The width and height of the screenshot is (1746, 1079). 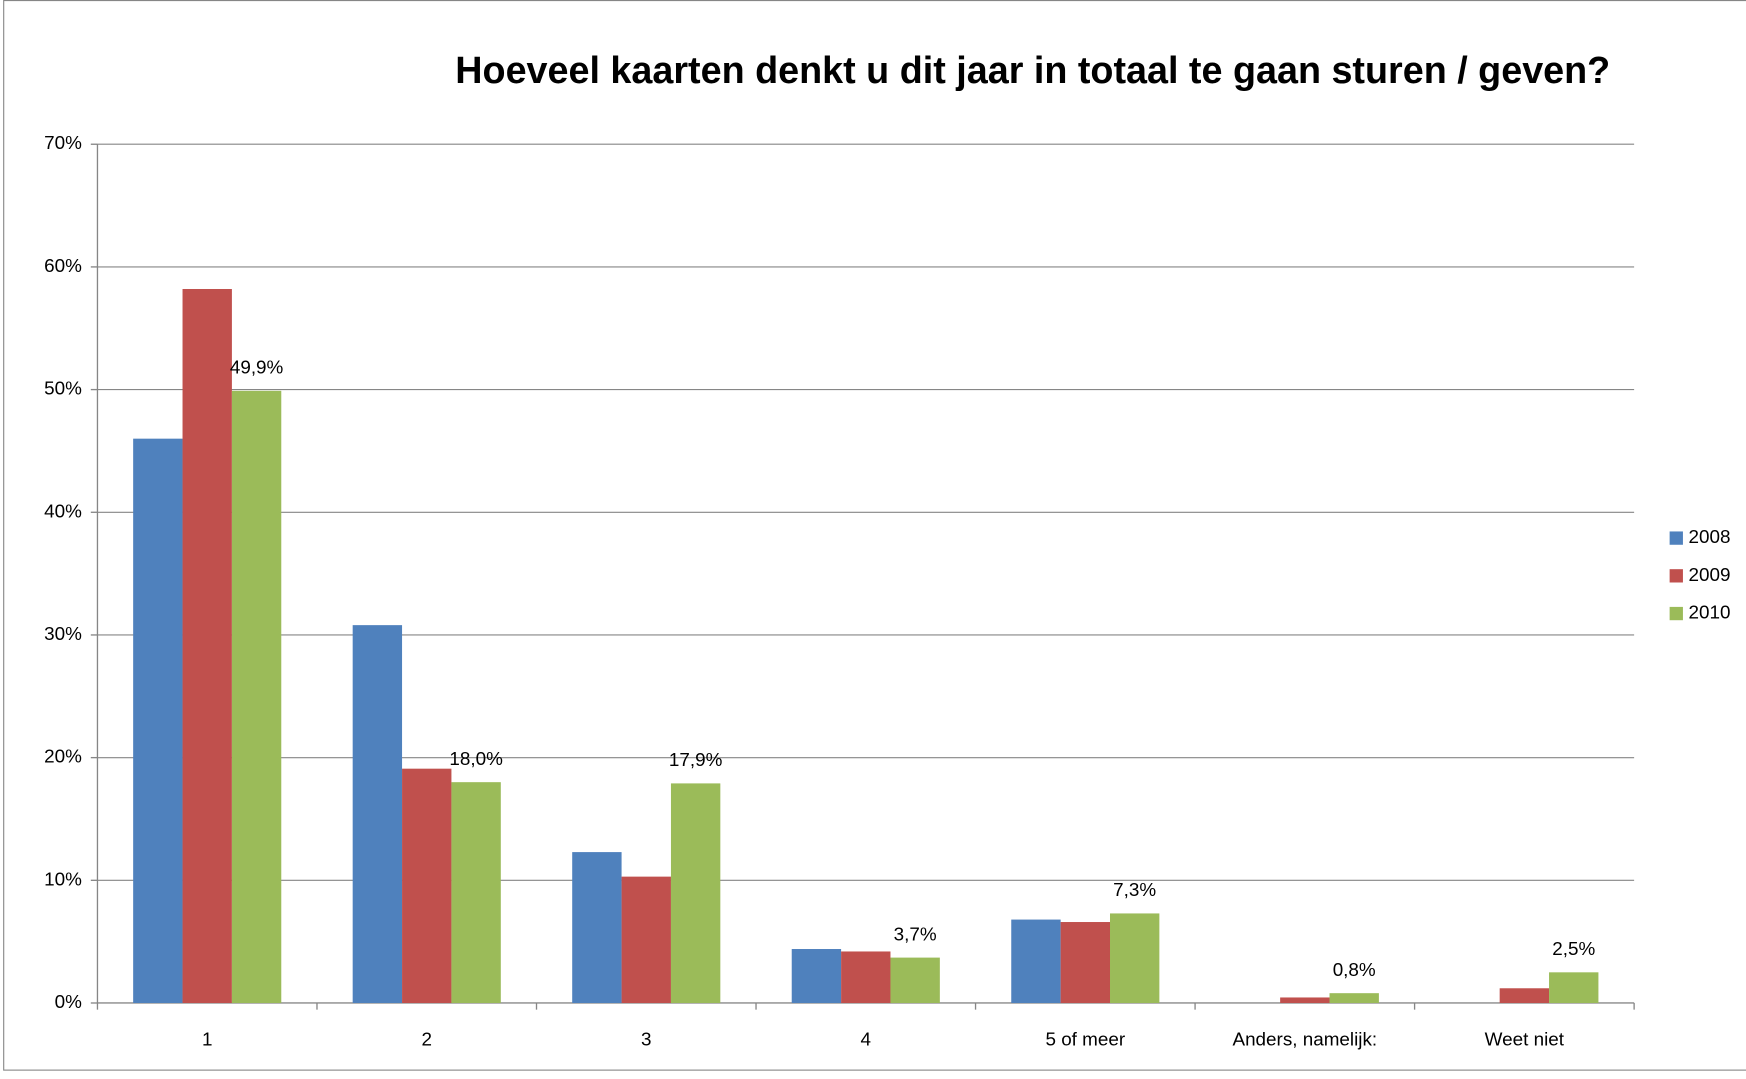 I want to click on x-tick-label: 4, so click(x=866, y=1039).